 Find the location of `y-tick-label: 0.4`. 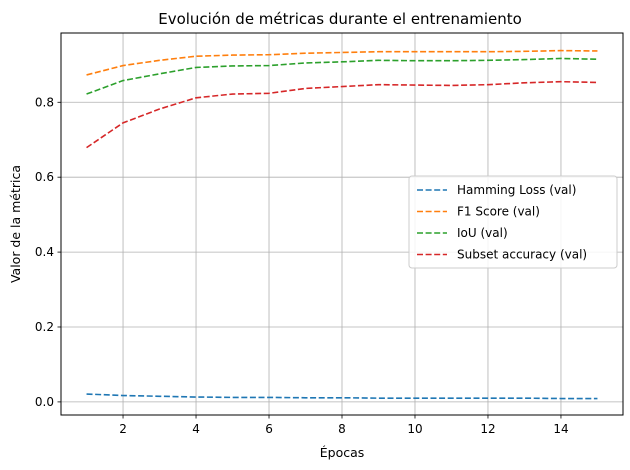

y-tick-label: 0.4 is located at coordinates (44, 252).